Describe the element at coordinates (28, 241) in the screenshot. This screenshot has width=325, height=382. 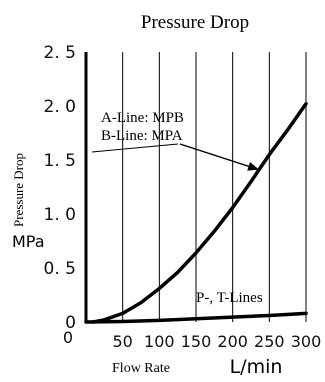
I see `y-axis-unit: MPa` at that location.